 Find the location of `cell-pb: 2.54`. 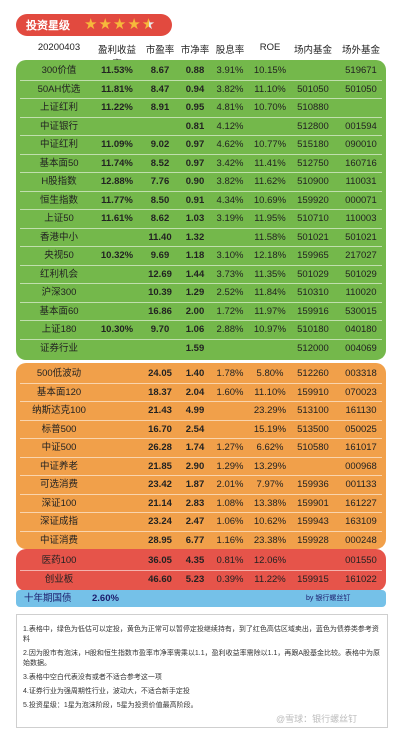

cell-pb: 2.54 is located at coordinates (195, 429).